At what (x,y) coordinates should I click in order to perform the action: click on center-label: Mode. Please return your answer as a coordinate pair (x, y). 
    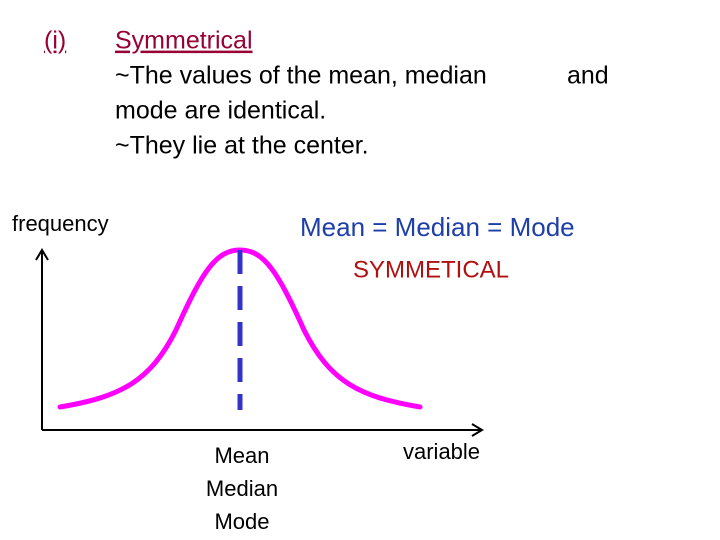
    Looking at the image, I should click on (241, 521).